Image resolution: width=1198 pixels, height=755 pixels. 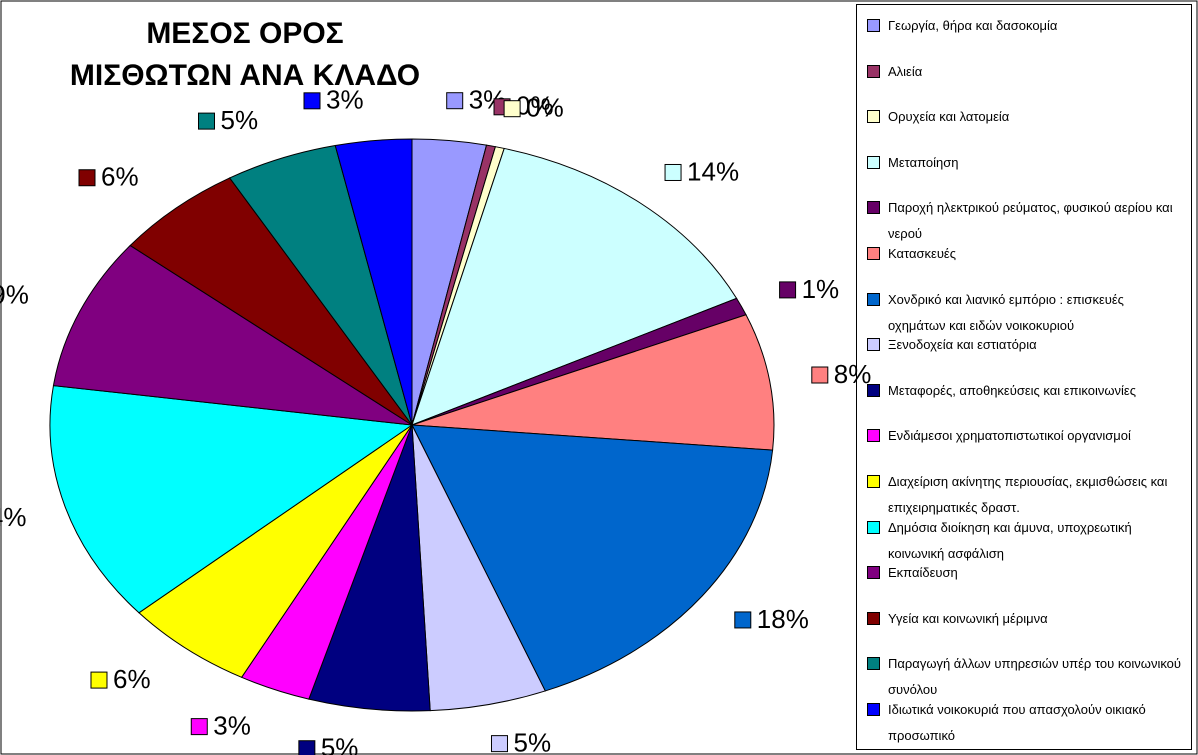 I want to click on legend-label: Ορυχεία και λατομεία, so click(x=949, y=117).